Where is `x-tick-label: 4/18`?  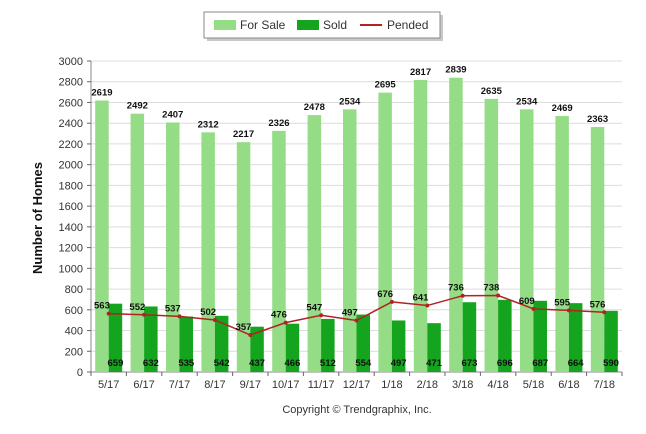 x-tick-label: 4/18 is located at coordinates (497, 385).